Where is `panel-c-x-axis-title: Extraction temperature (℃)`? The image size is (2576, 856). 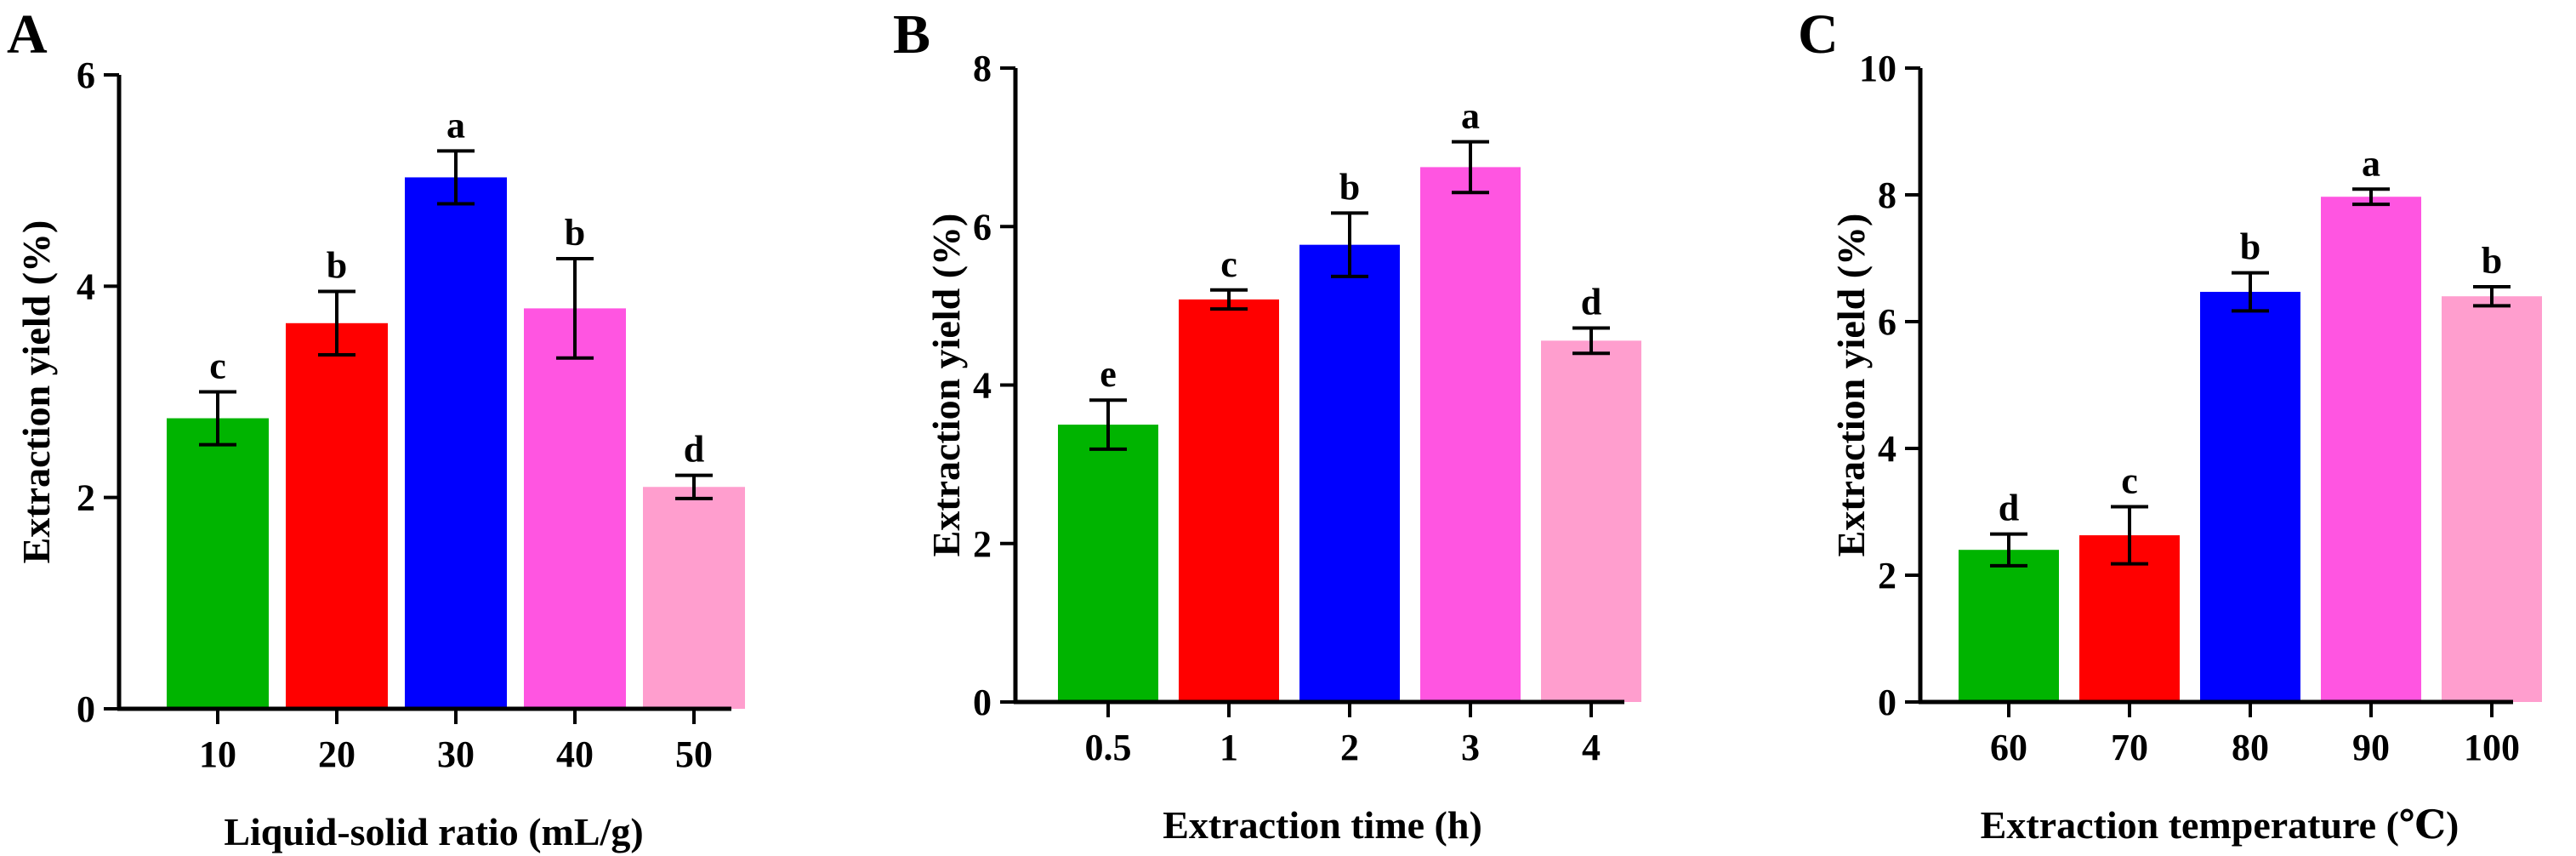 panel-c-x-axis-title: Extraction temperature (℃) is located at coordinates (2220, 825).